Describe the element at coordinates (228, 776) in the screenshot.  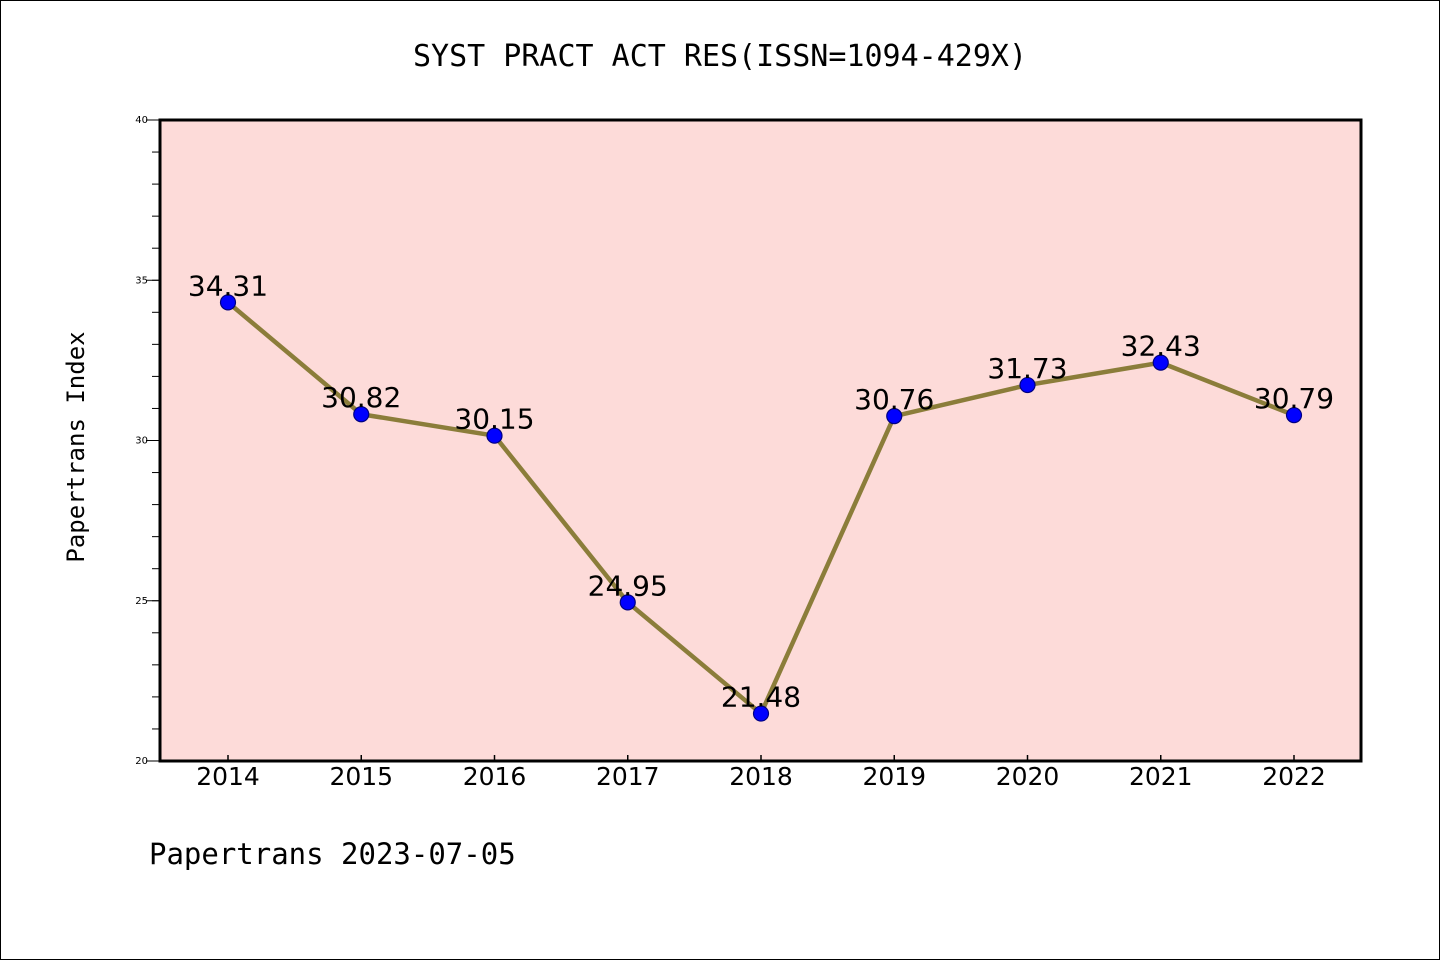
I see `x-tick-label: 2014` at that location.